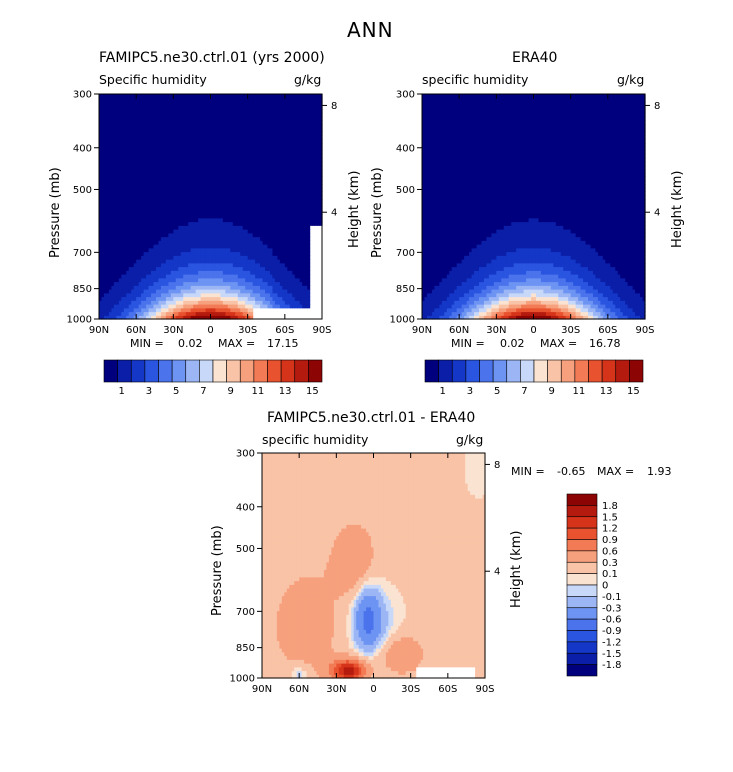 Image resolution: width=733 pixels, height=772 pixels. Describe the element at coordinates (321, 330) in the screenshot. I see `panel1-xtick-label: 90S` at that location.